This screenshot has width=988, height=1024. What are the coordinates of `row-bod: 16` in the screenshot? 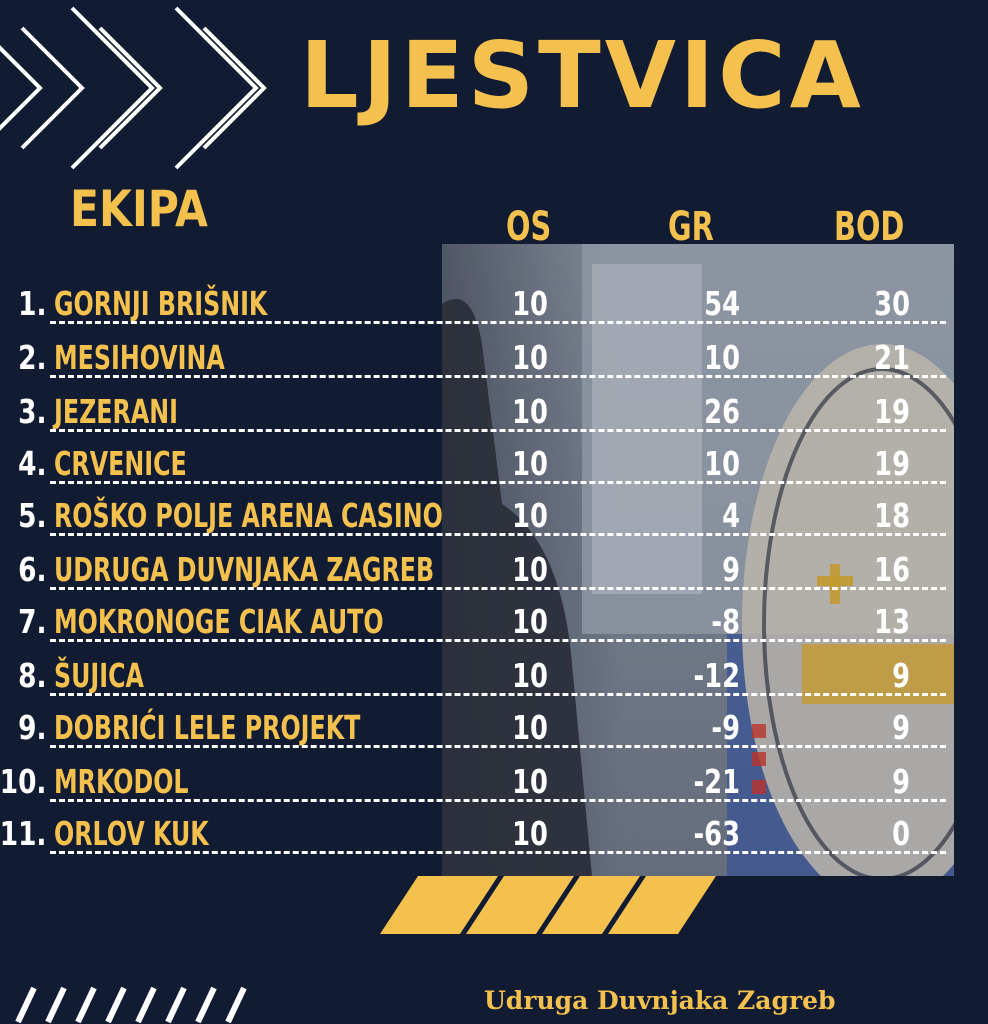 It's located at (892, 569).